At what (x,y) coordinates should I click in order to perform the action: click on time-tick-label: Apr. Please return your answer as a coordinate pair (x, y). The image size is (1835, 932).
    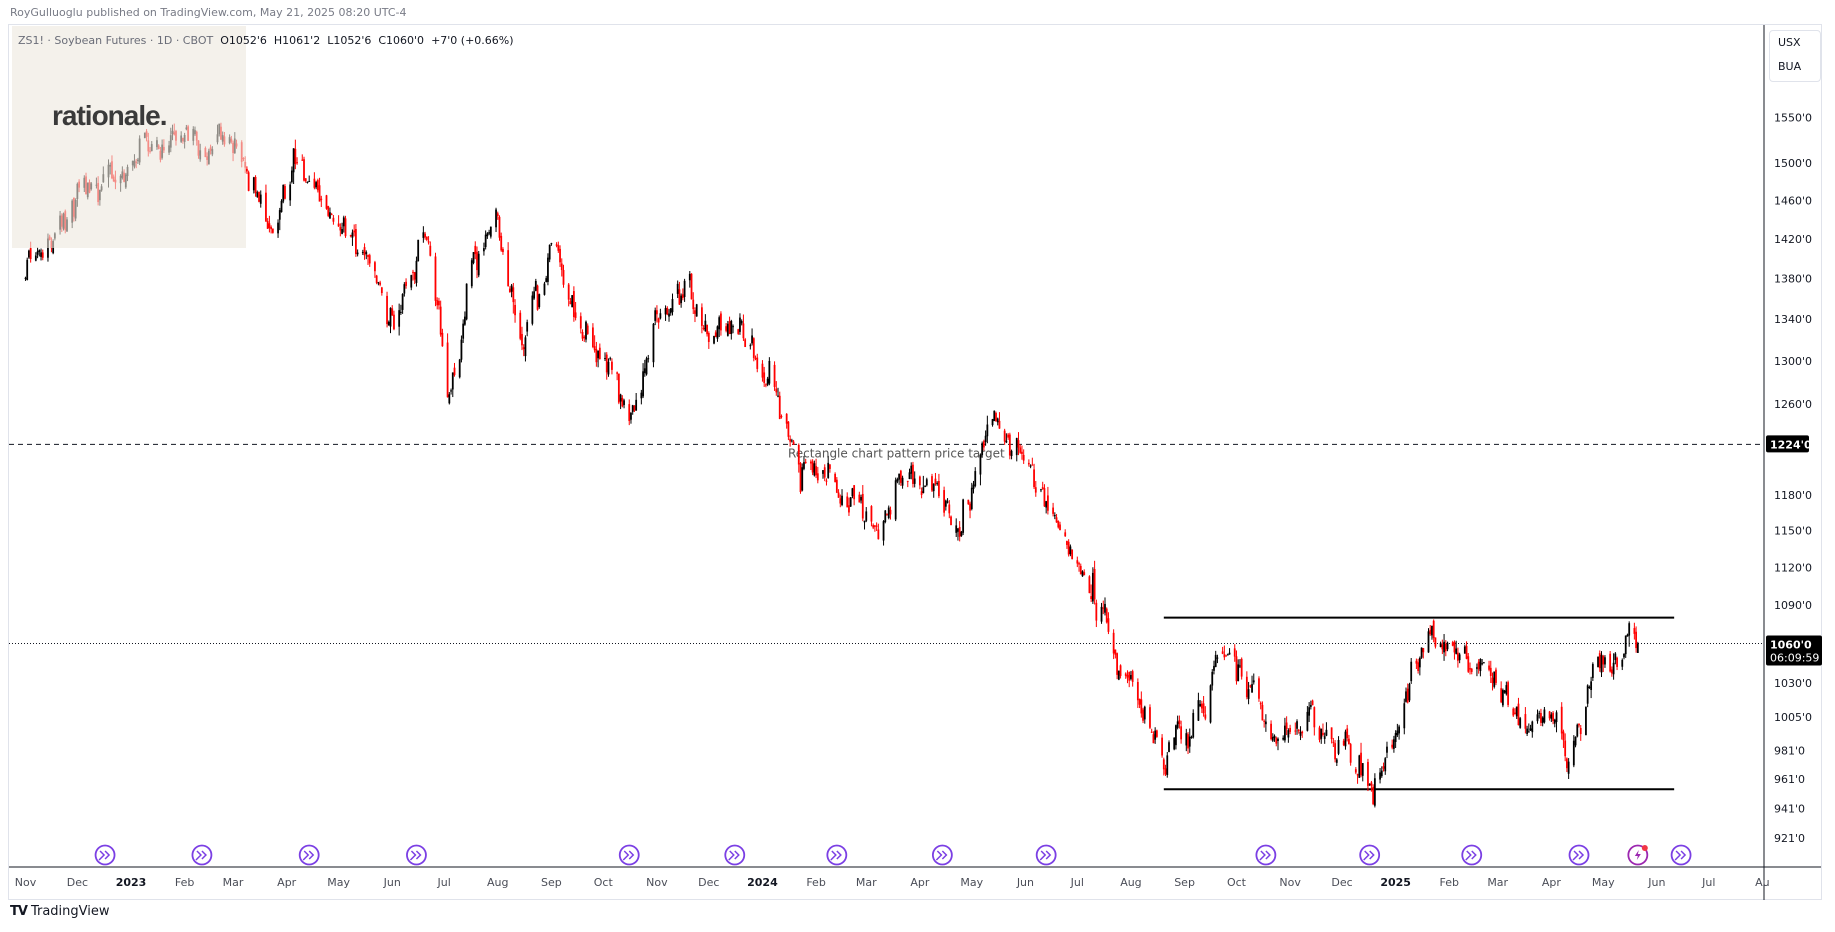
    Looking at the image, I should click on (920, 882).